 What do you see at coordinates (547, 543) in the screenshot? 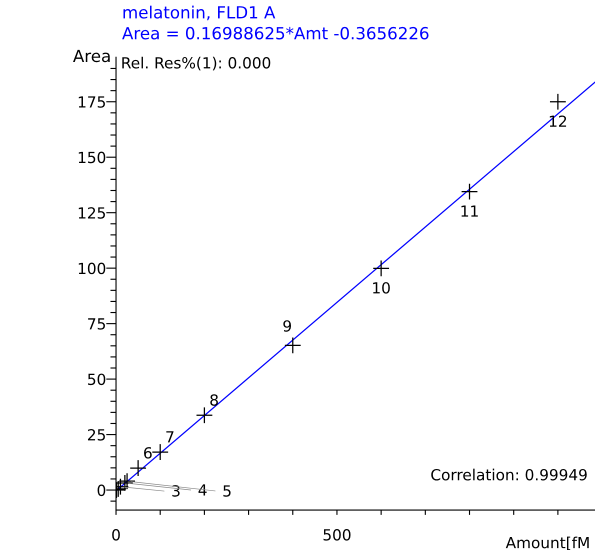
I see `x-axis-title: Amount[fM` at bounding box center [547, 543].